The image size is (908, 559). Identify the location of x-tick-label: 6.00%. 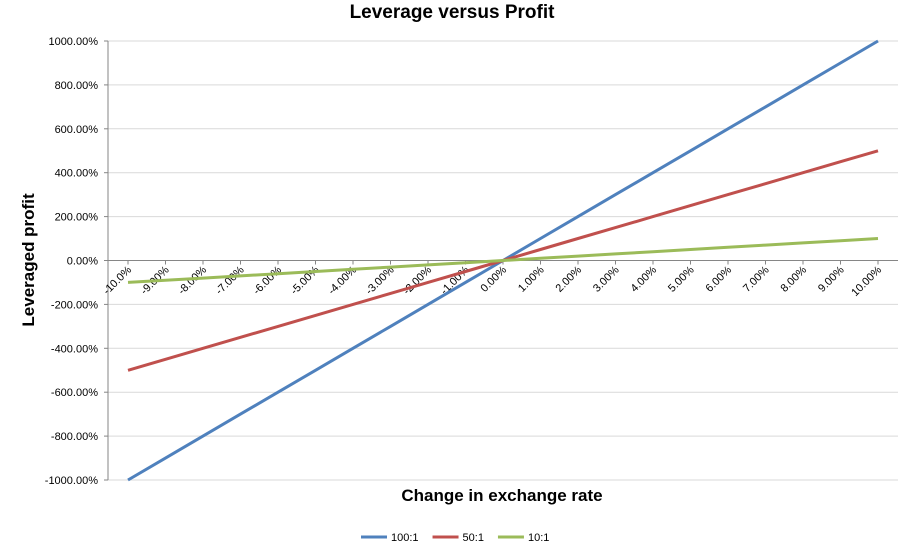
(719, 279).